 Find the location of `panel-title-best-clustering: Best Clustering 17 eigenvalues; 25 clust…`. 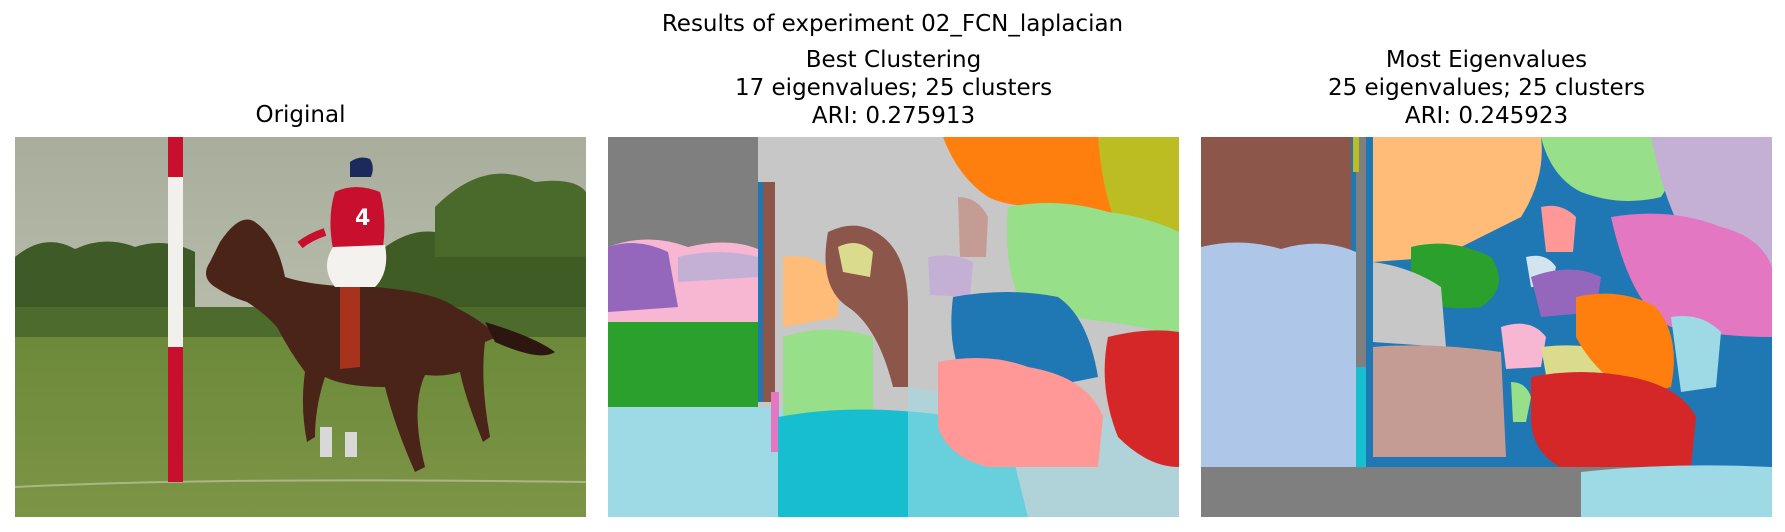

panel-title-best-clustering: Best Clustering 17 eigenvalues; 25 clust… is located at coordinates (893, 88).